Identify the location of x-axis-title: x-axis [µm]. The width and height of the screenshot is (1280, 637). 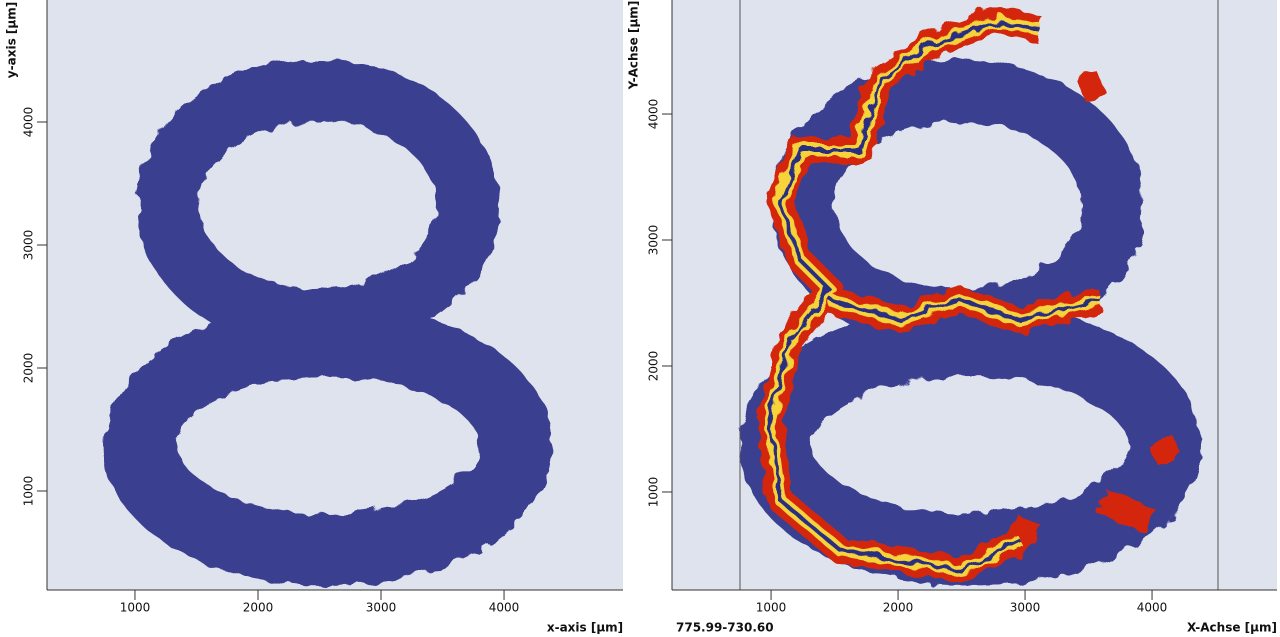
(585, 628).